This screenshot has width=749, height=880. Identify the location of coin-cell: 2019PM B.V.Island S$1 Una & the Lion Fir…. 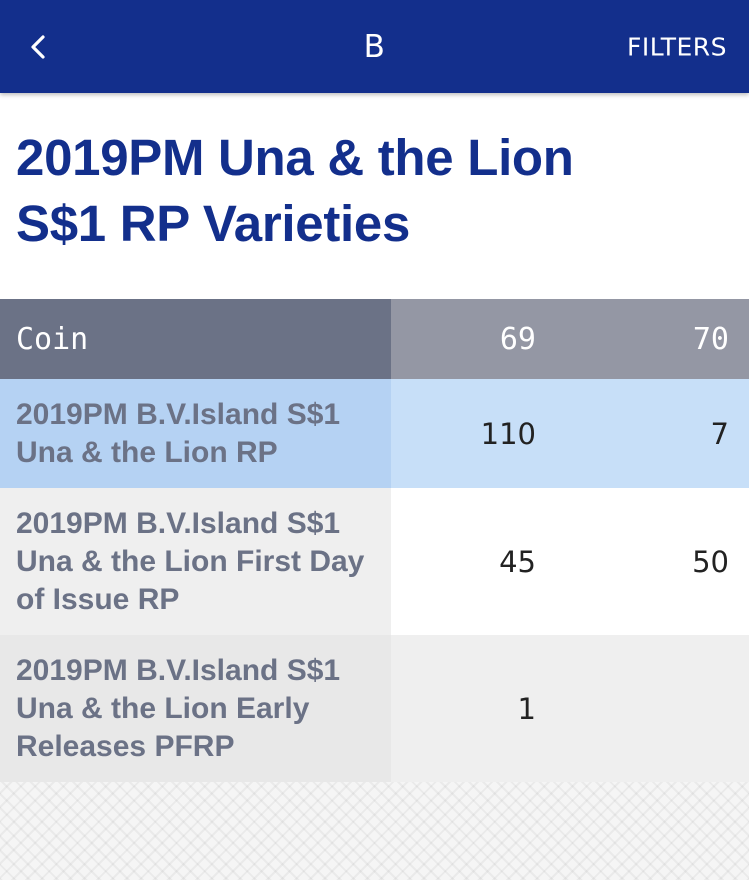
(195, 561).